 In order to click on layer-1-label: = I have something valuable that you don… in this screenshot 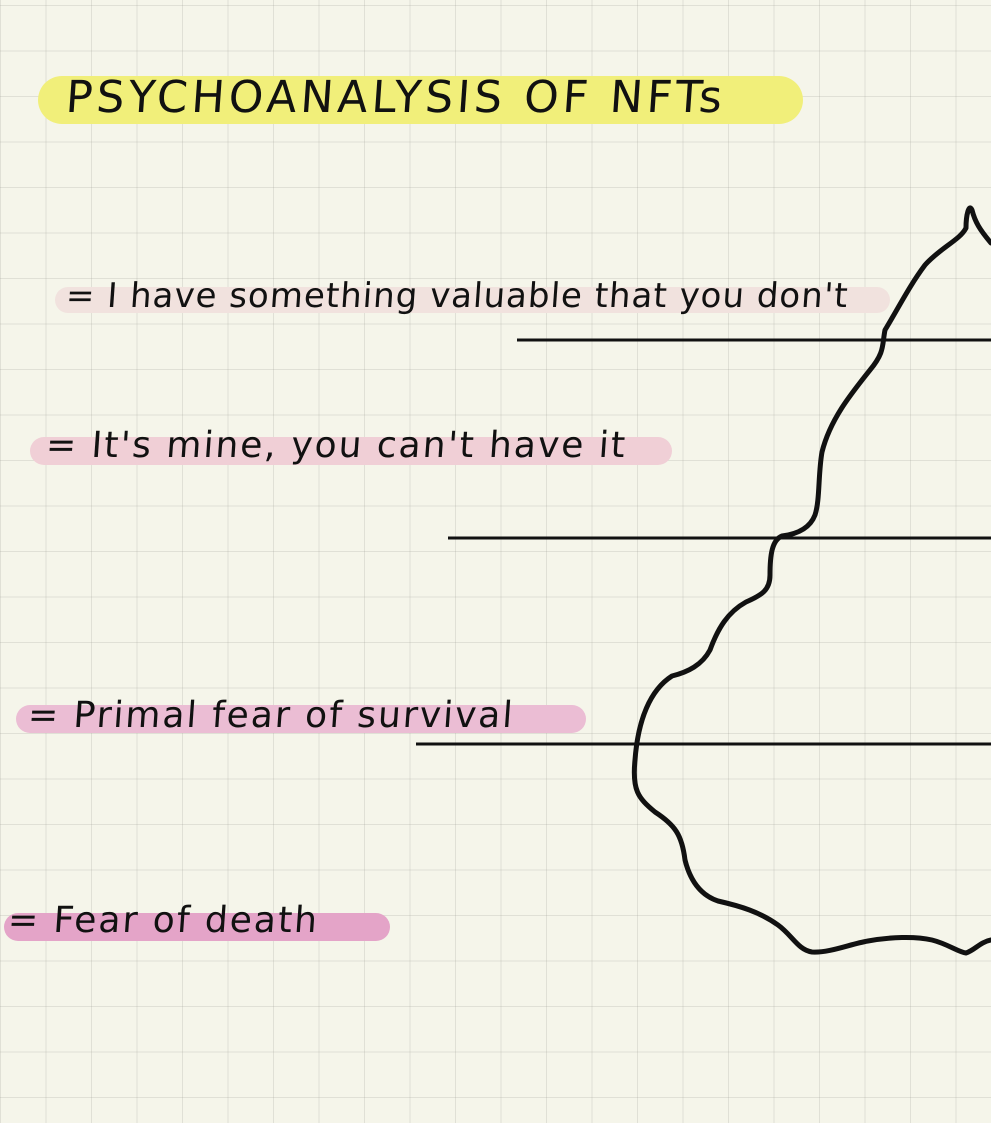, I will do `click(457, 296)`.